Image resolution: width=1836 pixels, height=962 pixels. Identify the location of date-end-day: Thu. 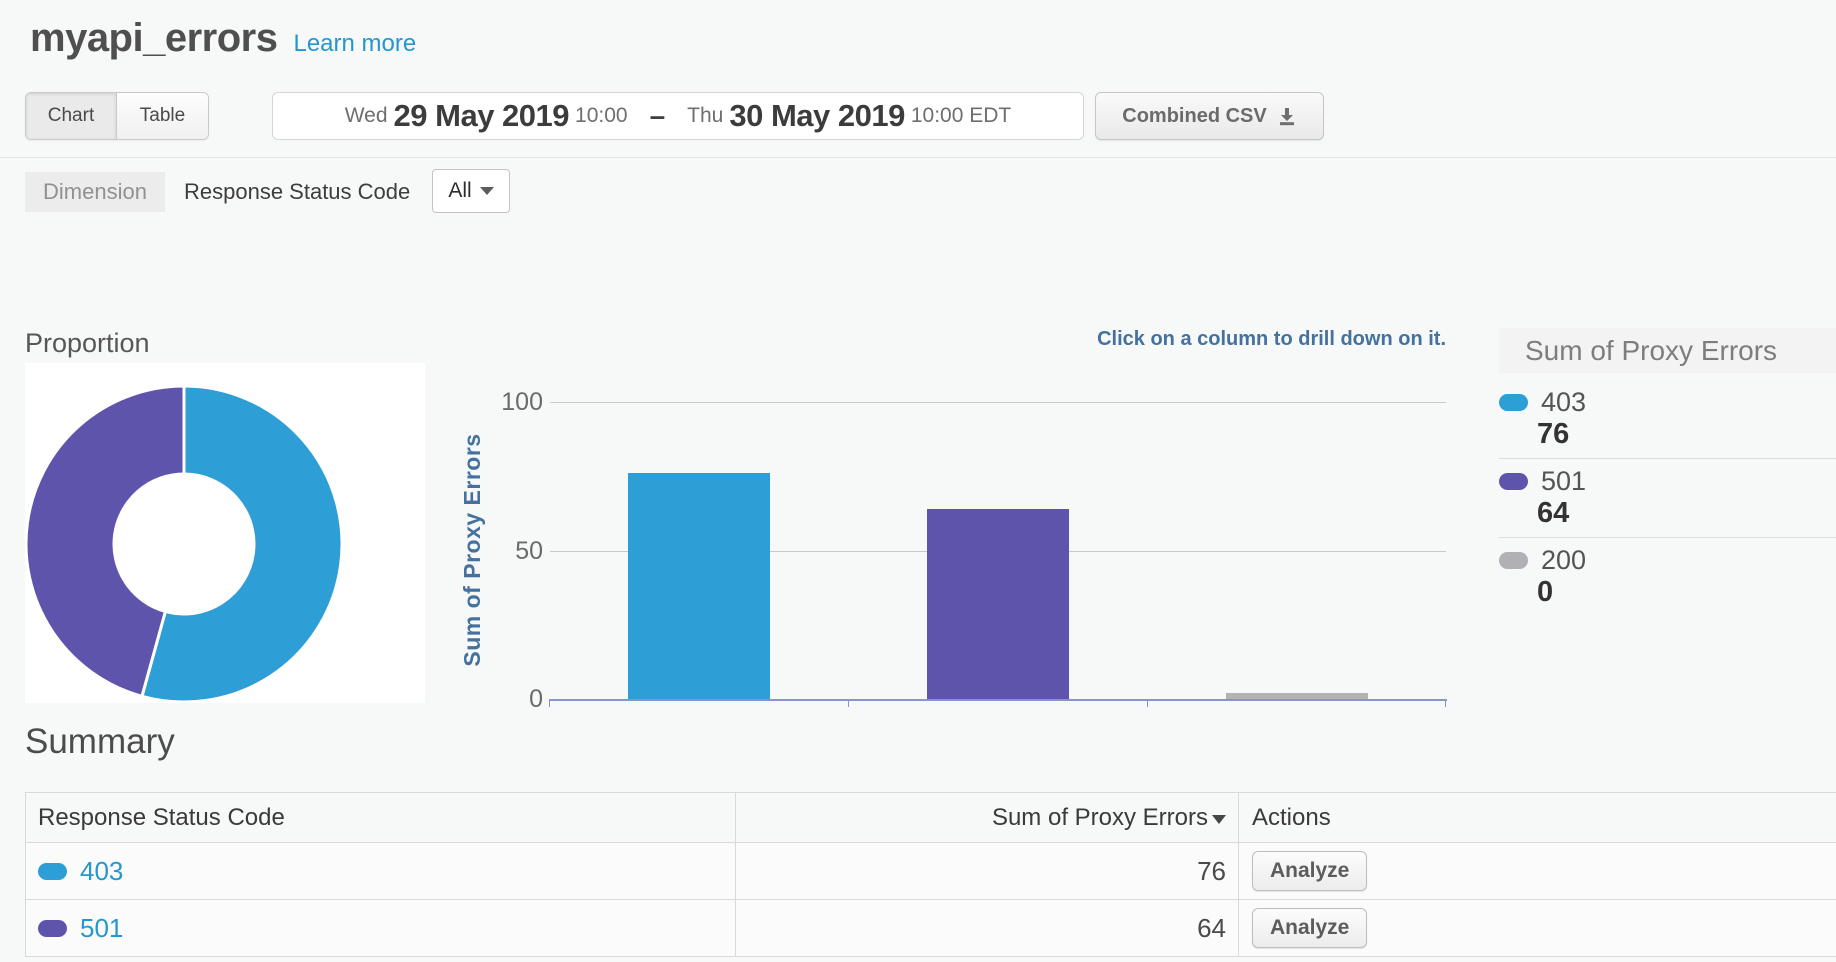
(705, 115).